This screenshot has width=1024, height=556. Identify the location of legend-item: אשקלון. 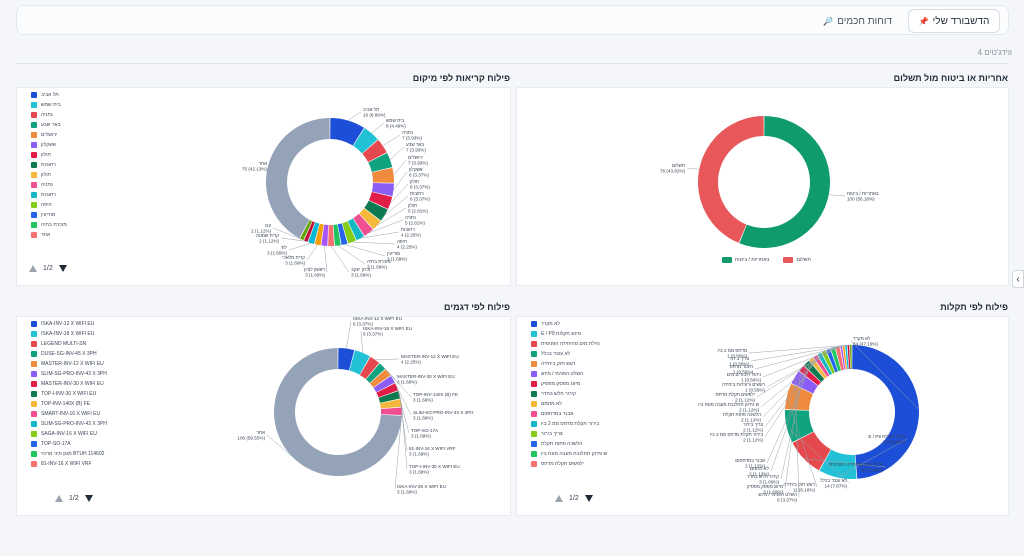
(61, 145).